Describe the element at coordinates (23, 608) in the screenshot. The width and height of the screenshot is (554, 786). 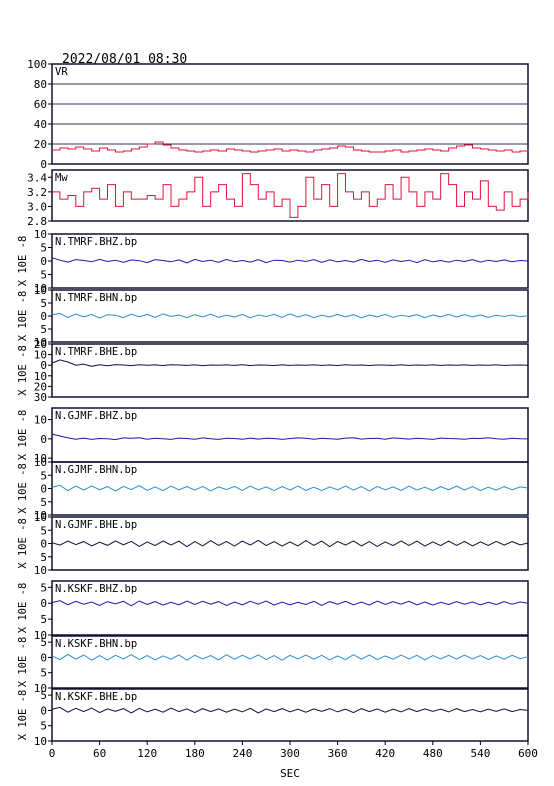
I see `y-axis-label-n-kskf-bhz-bp: X 10E -8` at that location.